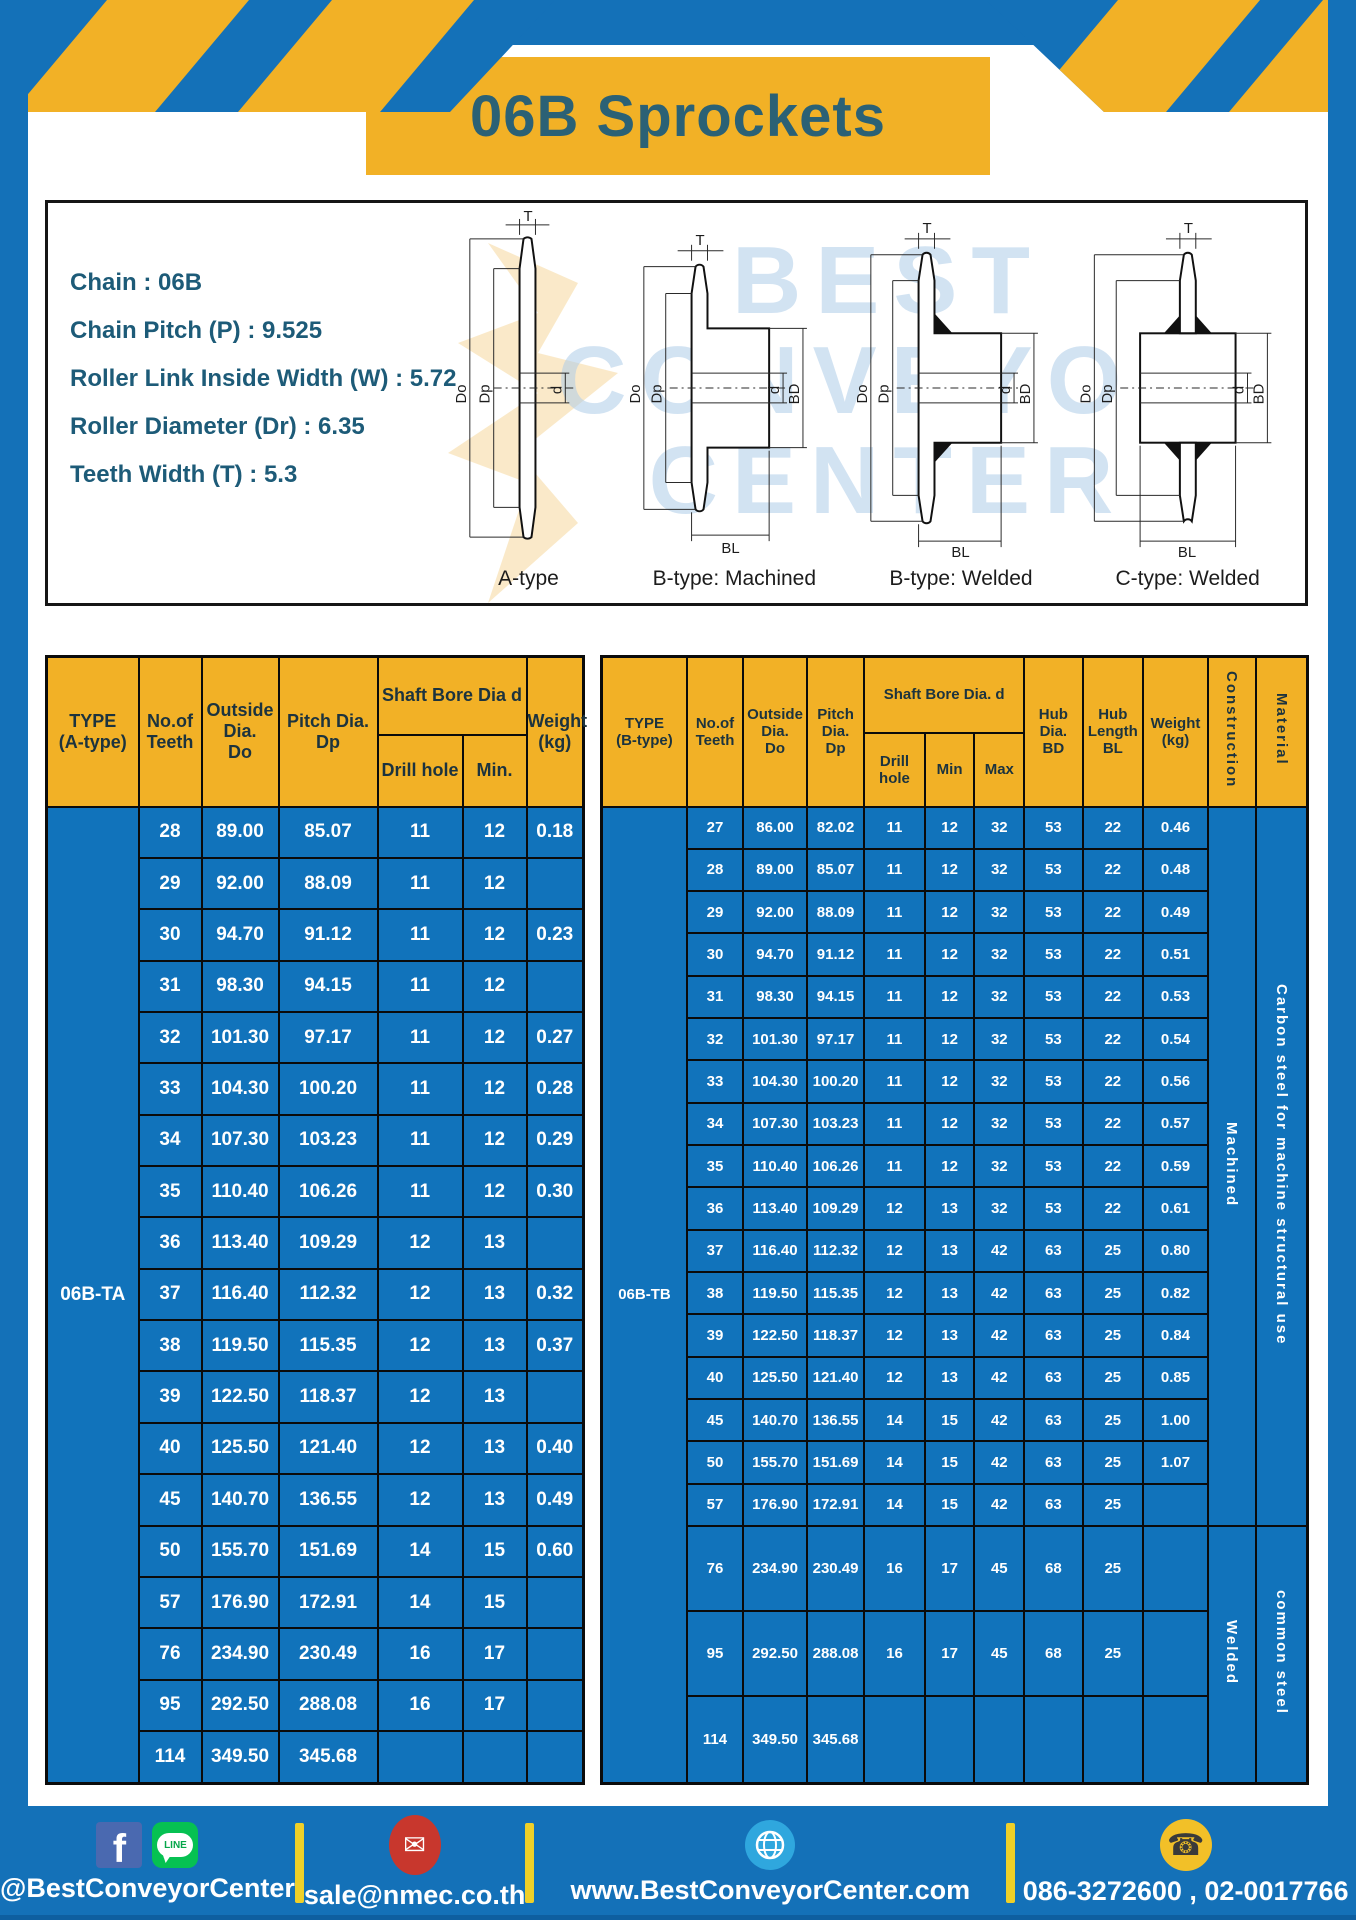  I want to click on table-row: 76 234.90 230.49 16 17, so click(316, 1654).